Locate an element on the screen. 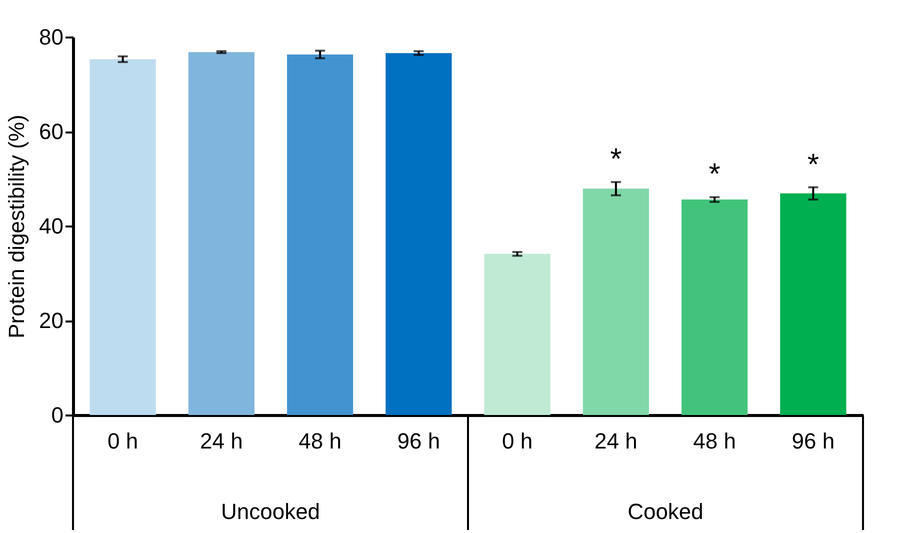  y-tick-label: 20 is located at coordinates (51, 320).